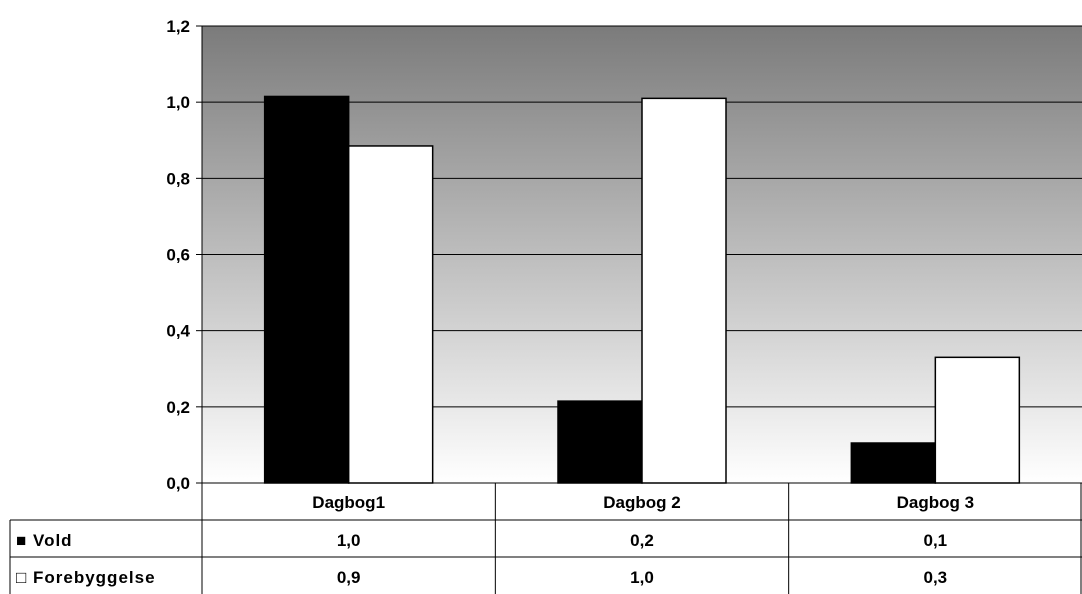  I want to click on x-category-label: Dagbog 3, so click(935, 502).